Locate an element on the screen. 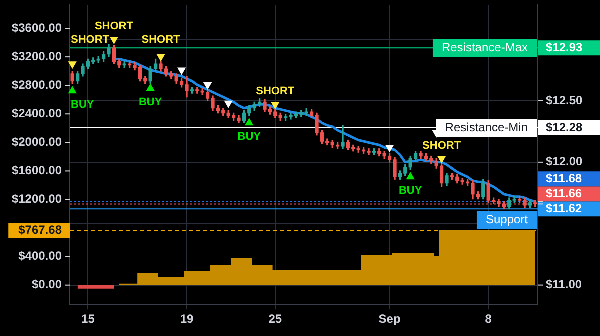 Image resolution: width=600 pixels, height=336 pixels. ref-line-label: Support is located at coordinates (507, 219).